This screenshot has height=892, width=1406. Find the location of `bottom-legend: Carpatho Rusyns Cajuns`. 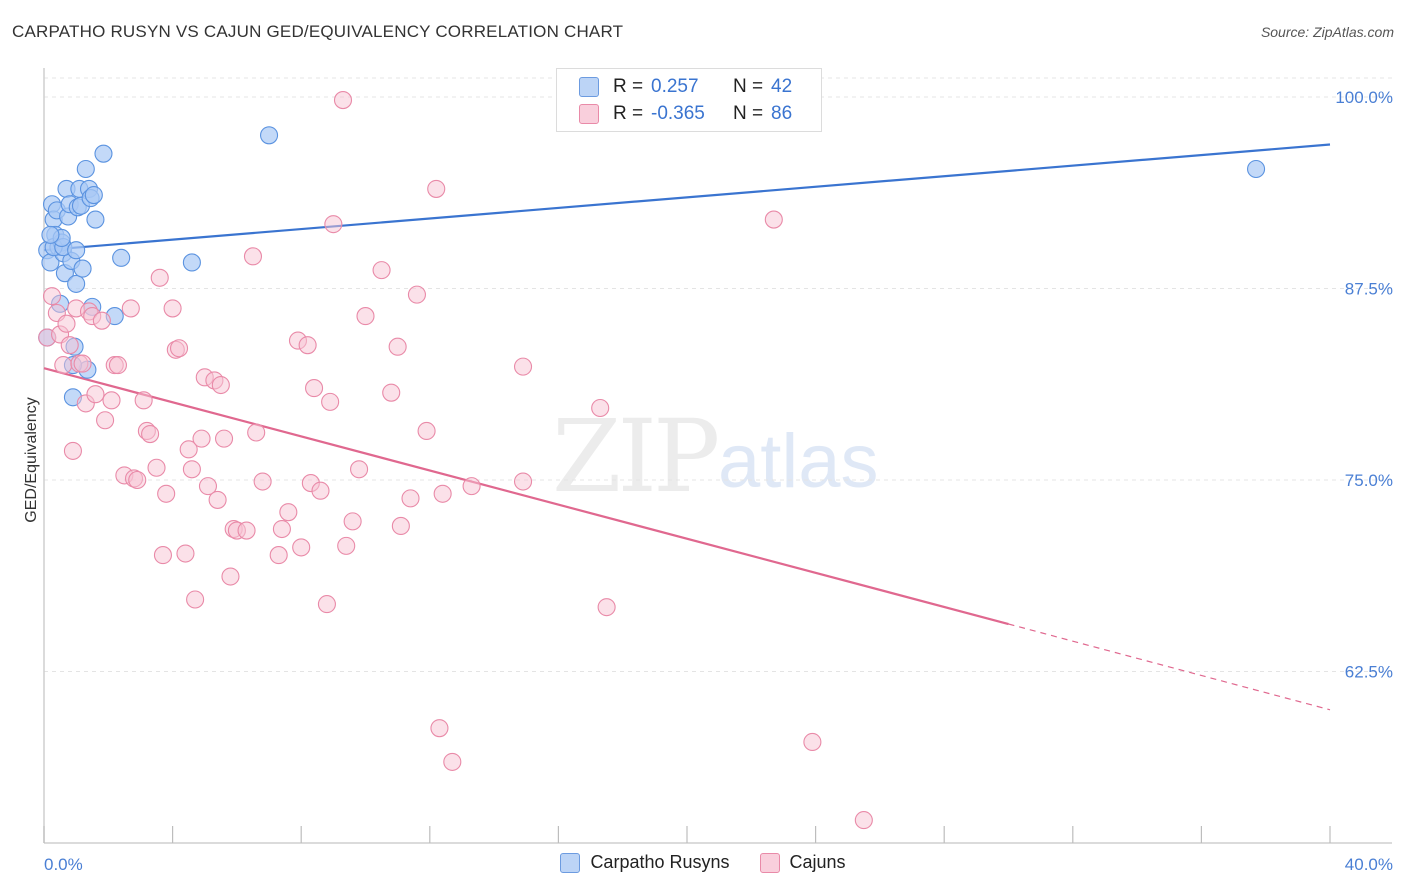

bottom-legend: Carpatho Rusyns Cajuns is located at coordinates (703, 862).